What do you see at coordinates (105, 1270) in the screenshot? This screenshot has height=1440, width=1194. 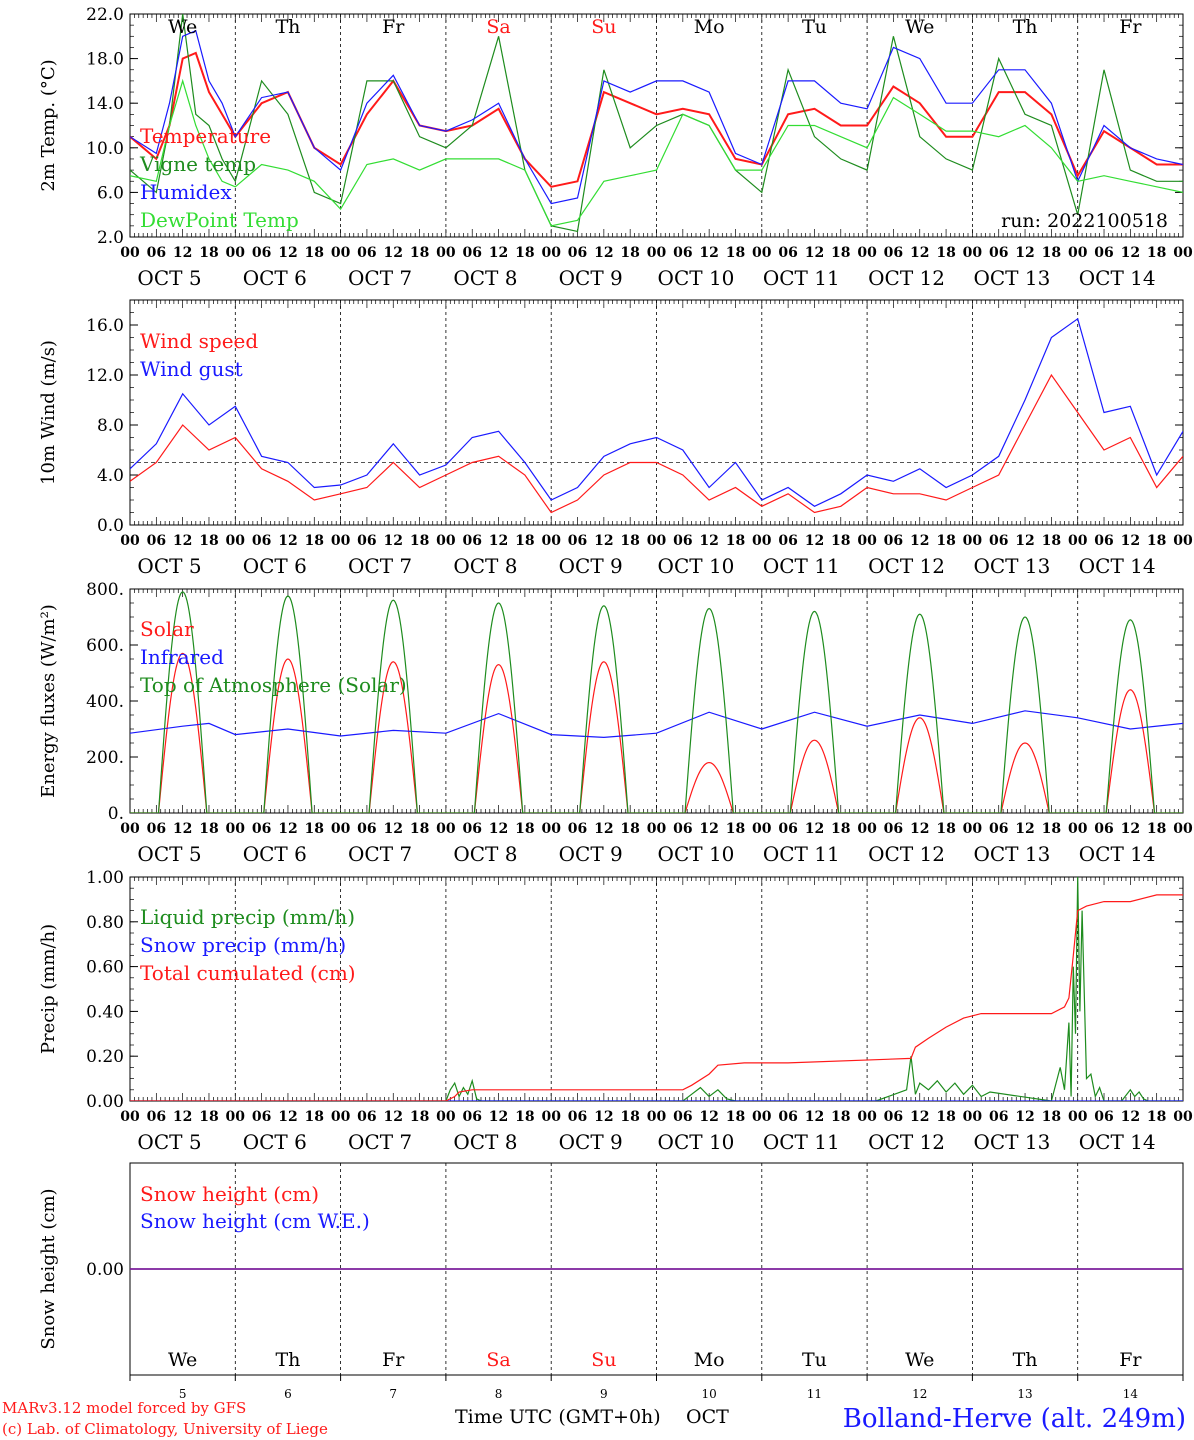 I see `y-tick-label: 0.00` at bounding box center [105, 1270].